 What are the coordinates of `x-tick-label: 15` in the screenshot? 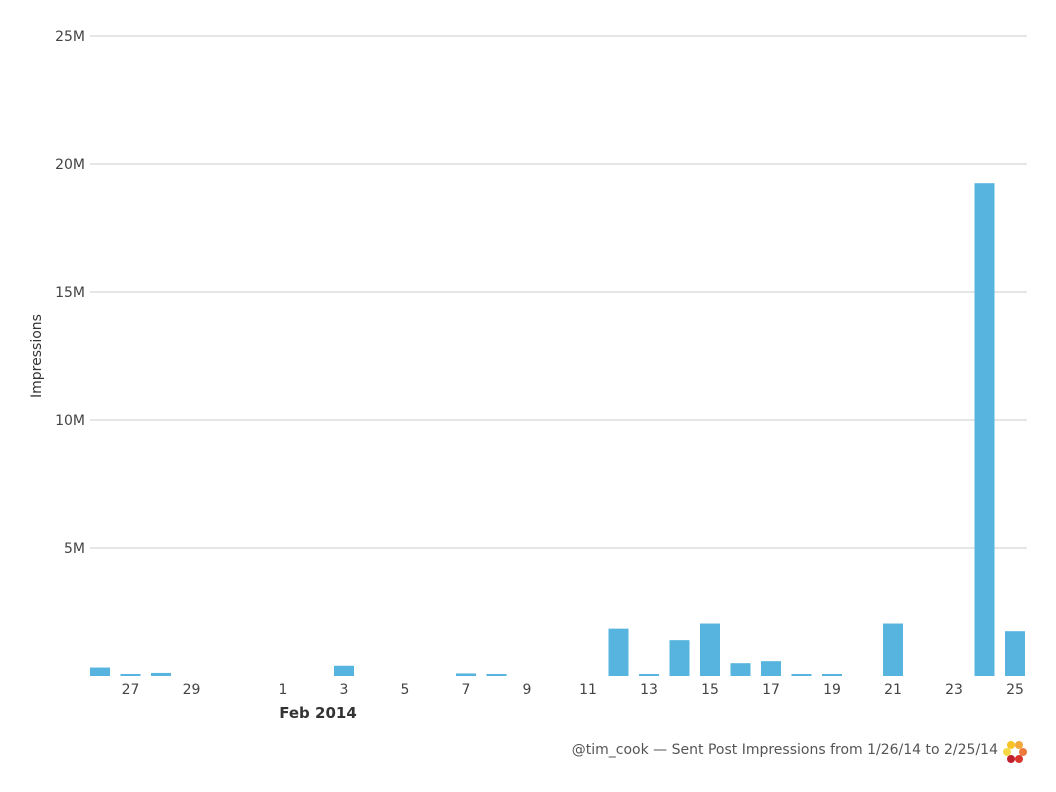 It's located at (710, 690).